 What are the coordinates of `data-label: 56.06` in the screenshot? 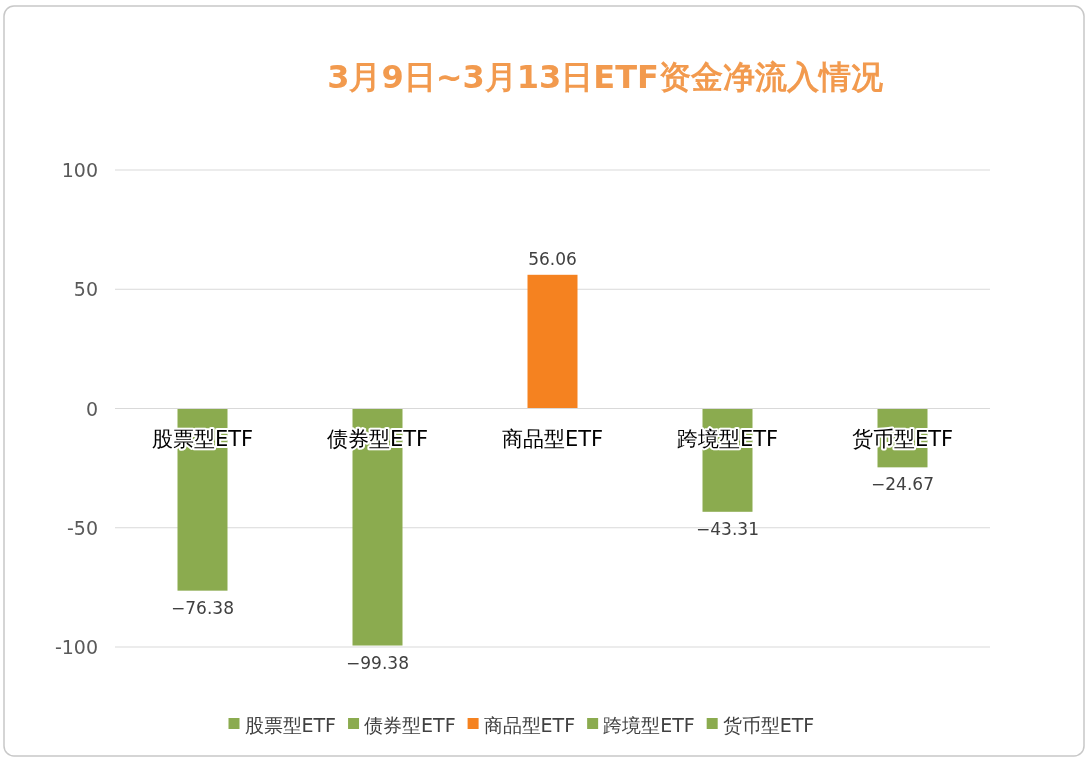 It's located at (552, 258).